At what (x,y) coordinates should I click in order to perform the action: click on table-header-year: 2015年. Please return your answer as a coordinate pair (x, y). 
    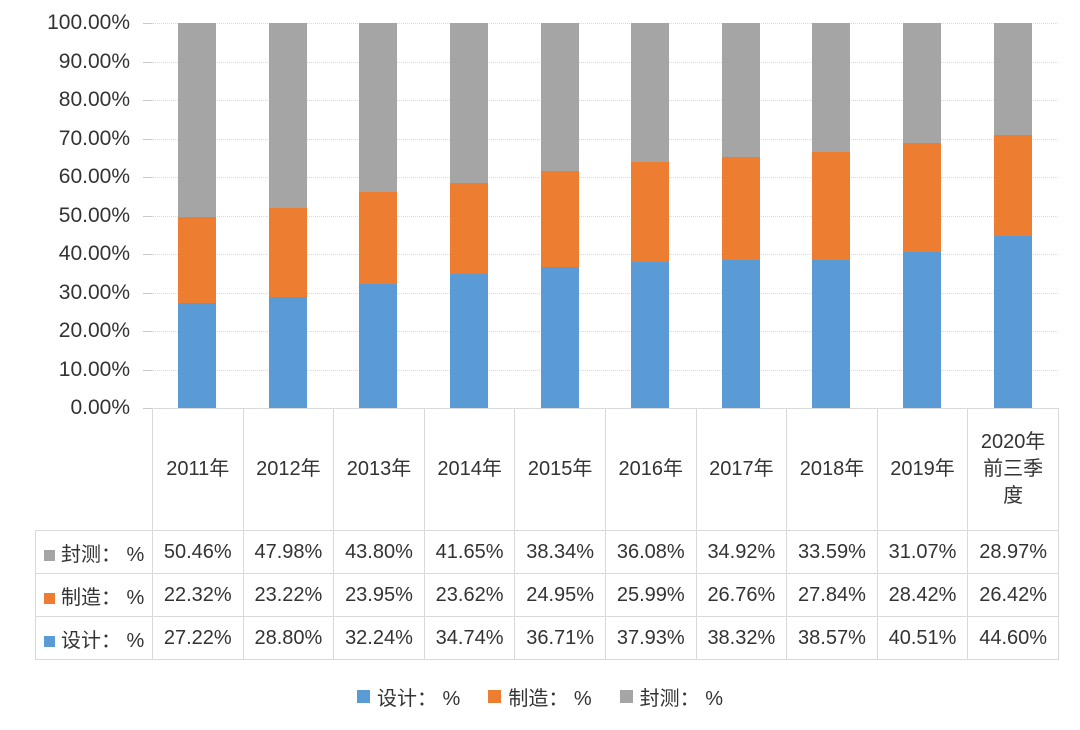
    Looking at the image, I should click on (560, 469).